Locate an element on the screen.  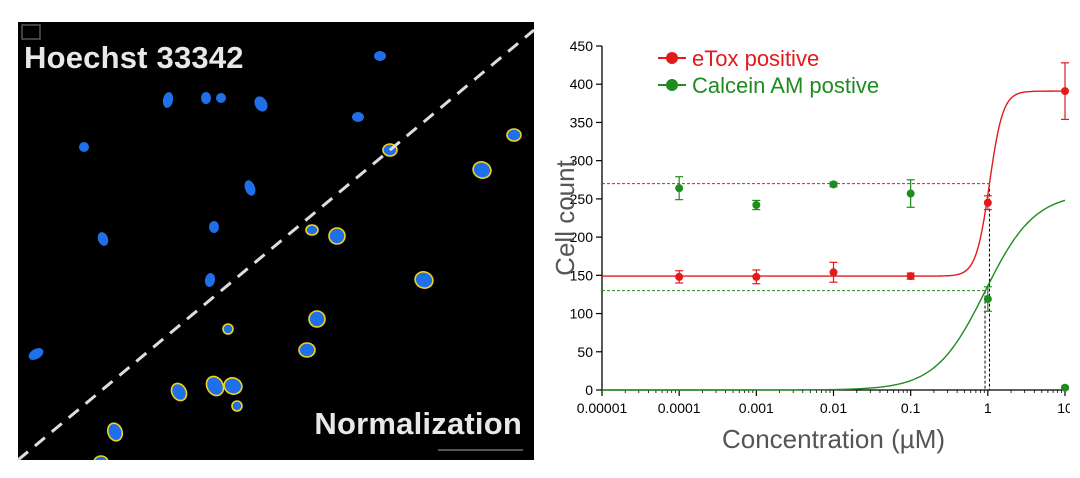
y-axis-label: Cell count is located at coordinates (565, 217).